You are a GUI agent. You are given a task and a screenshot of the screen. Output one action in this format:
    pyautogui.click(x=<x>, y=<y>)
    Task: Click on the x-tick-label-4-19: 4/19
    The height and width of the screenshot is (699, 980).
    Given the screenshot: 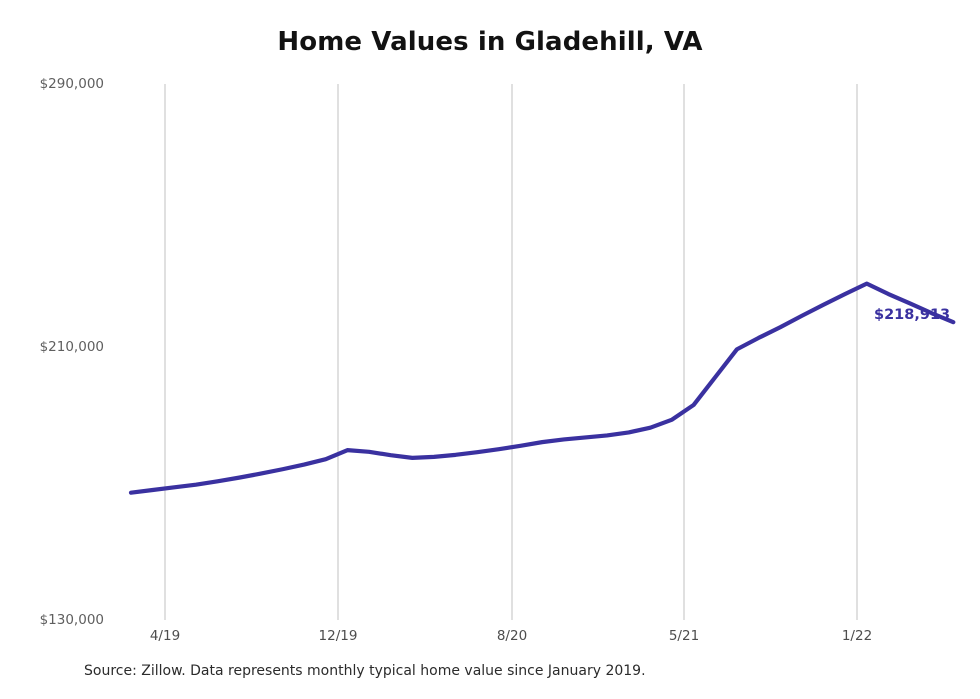 What is the action you would take?
    pyautogui.click(x=165, y=636)
    